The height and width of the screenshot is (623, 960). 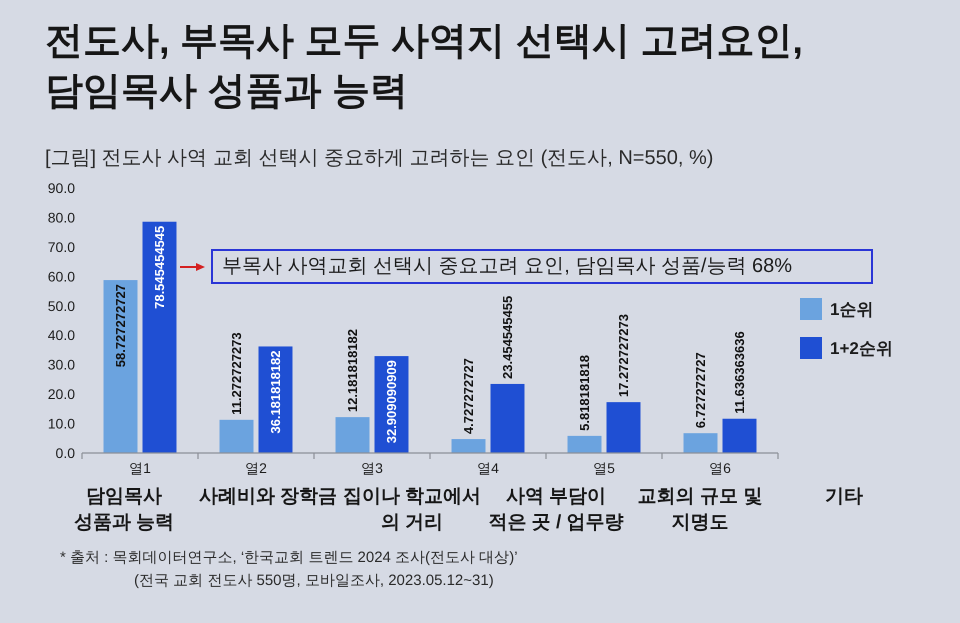 I want to click on y-tick-label: 10.0, so click(x=62, y=424).